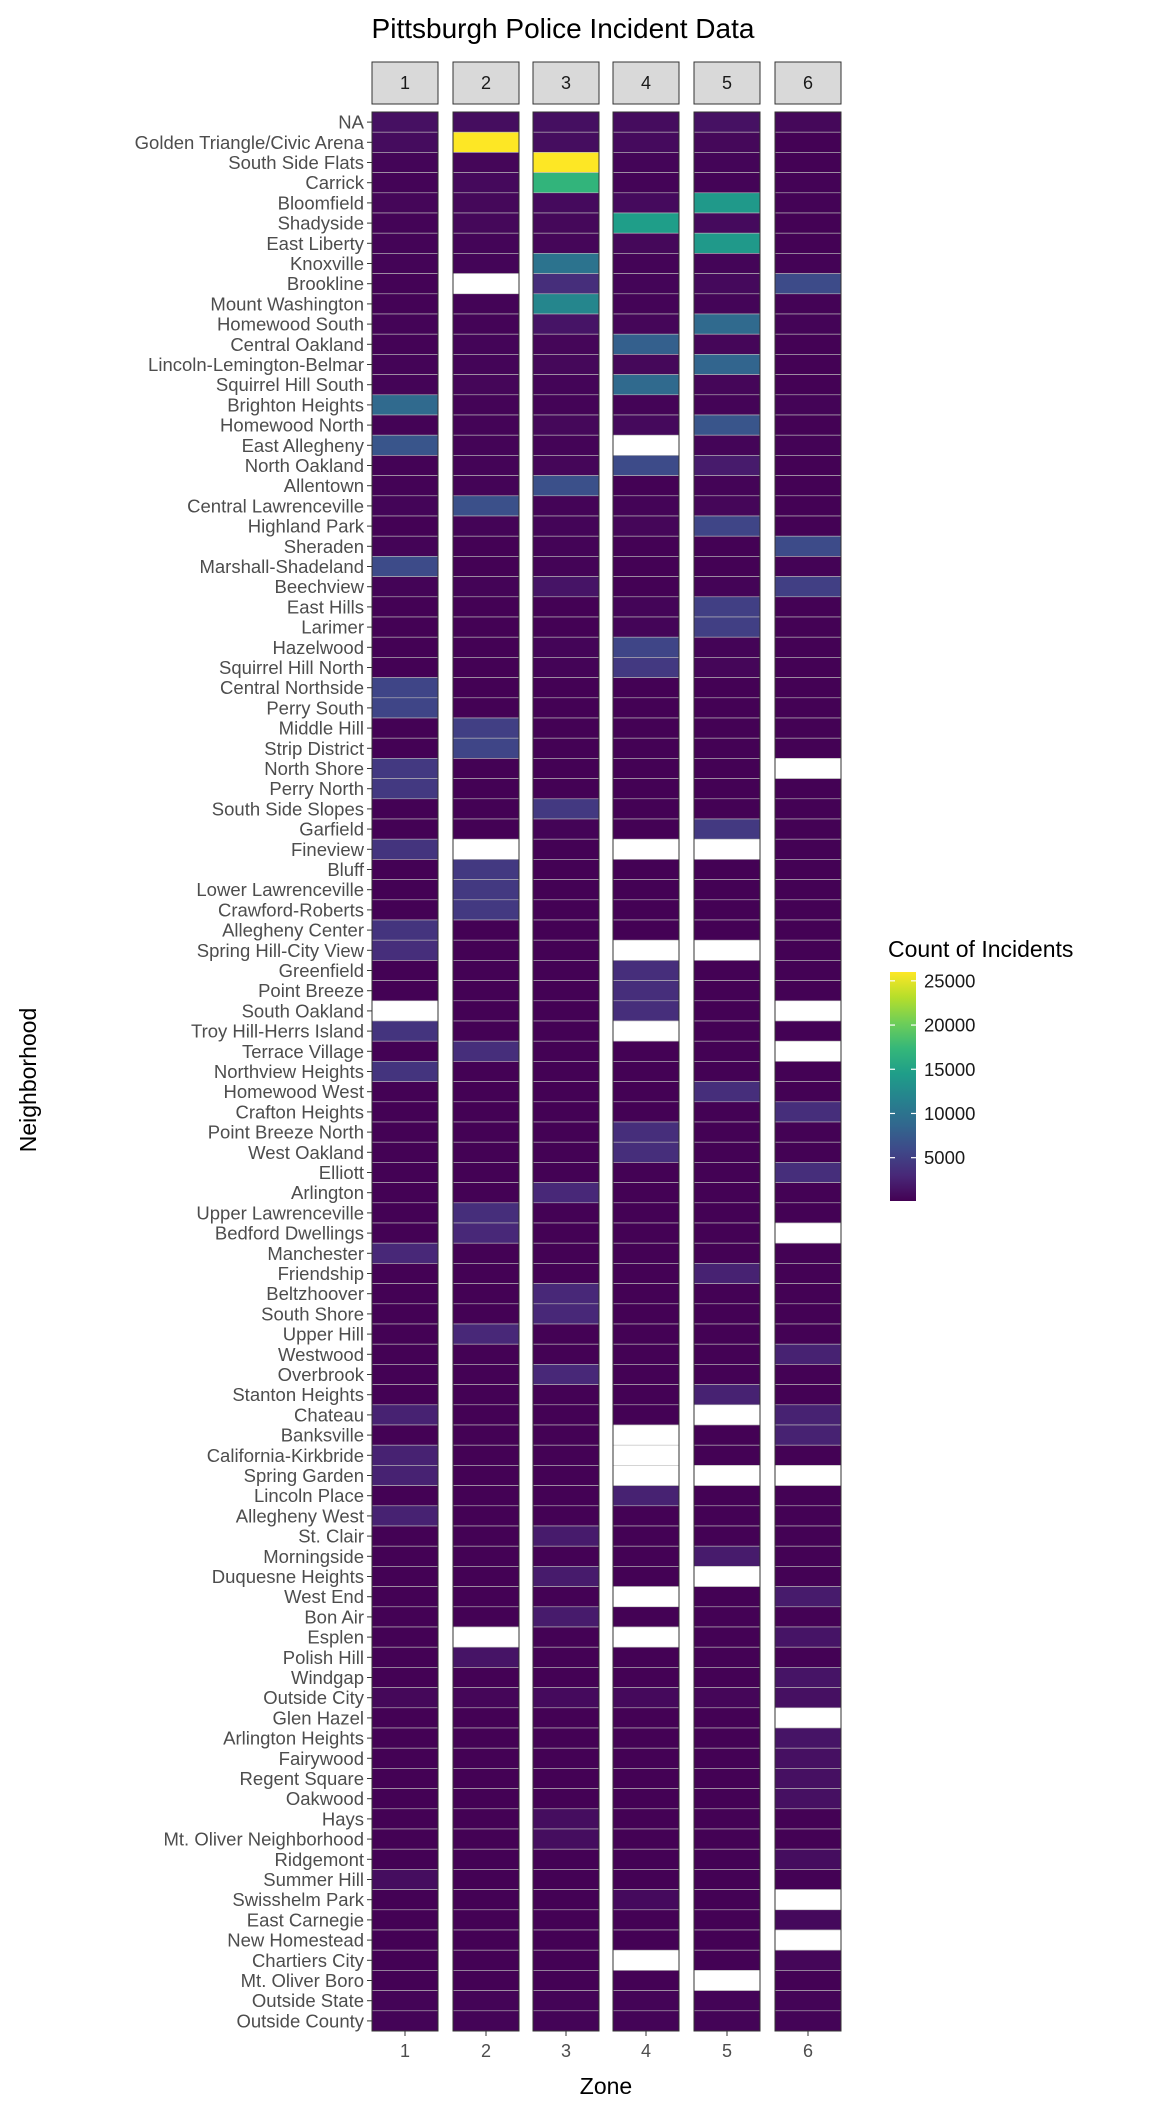 The image size is (1152, 2112). Describe the element at coordinates (281, 950) in the screenshot. I see `y-tick-label: Spring Hill-City View` at that location.